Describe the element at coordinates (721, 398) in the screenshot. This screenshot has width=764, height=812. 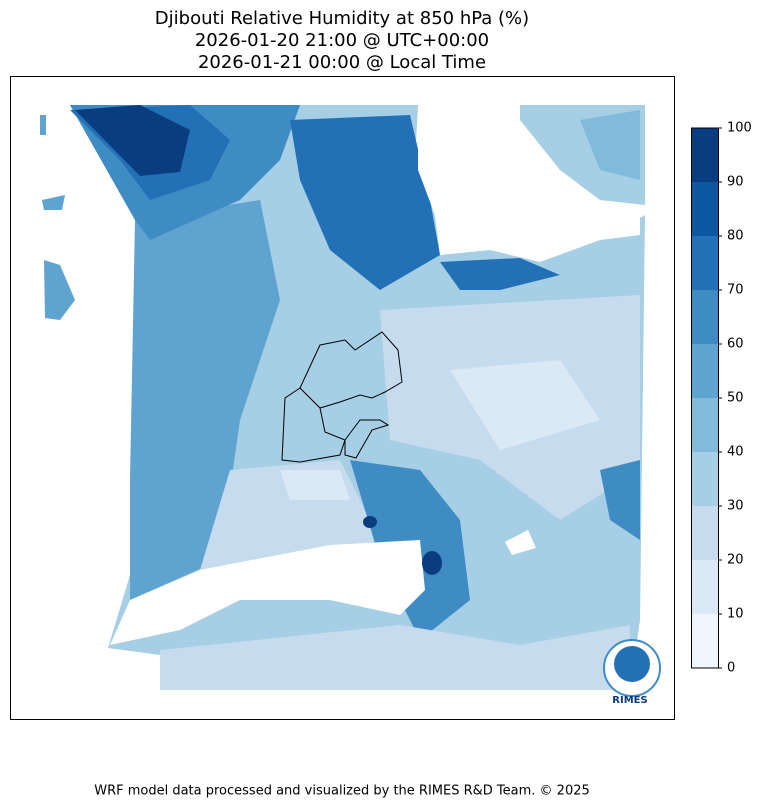
I see `colorbar: 0 10 20 30 40 50 60 70 80 90 100` at that location.